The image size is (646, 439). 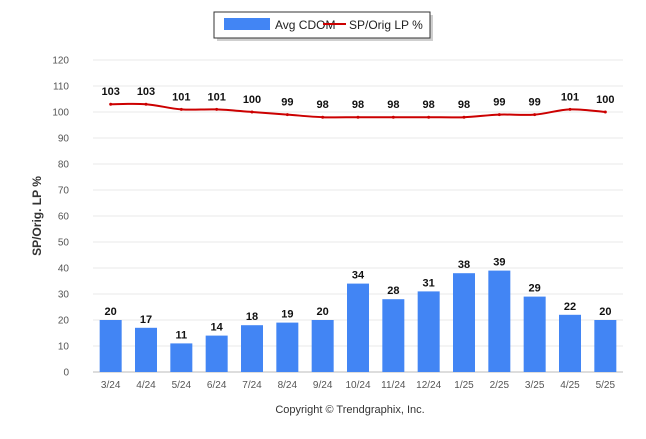 I want to click on y-tick-label: 0, so click(x=66, y=373).